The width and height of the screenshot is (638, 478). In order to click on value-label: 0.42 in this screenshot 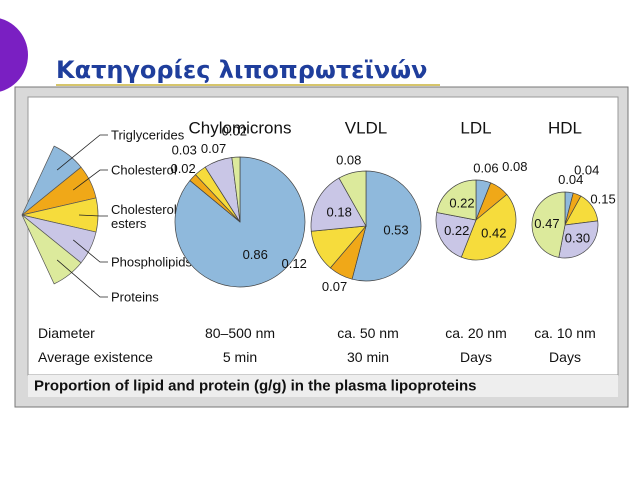, I will do `click(493, 232)`.